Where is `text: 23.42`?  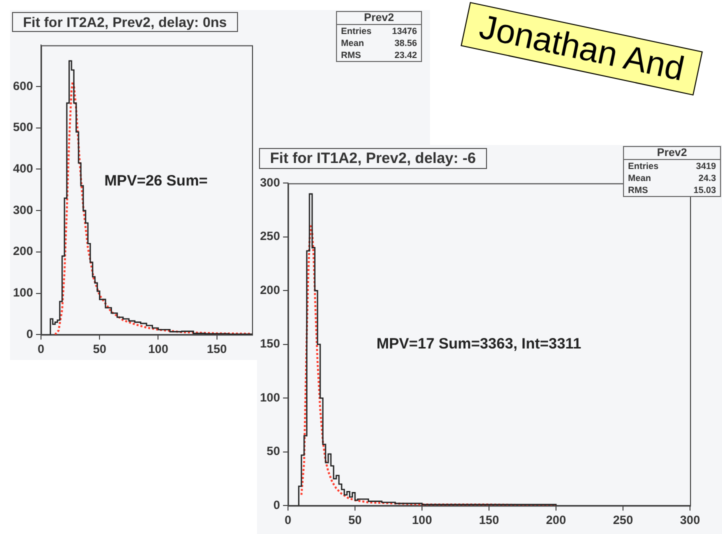
text: 23.42 is located at coordinates (405, 55).